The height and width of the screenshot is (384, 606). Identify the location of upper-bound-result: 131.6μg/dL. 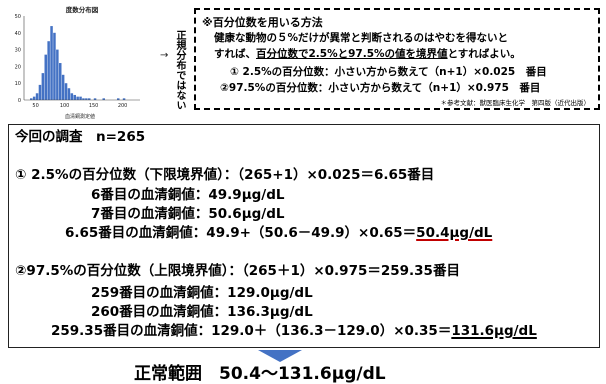
(494, 331).